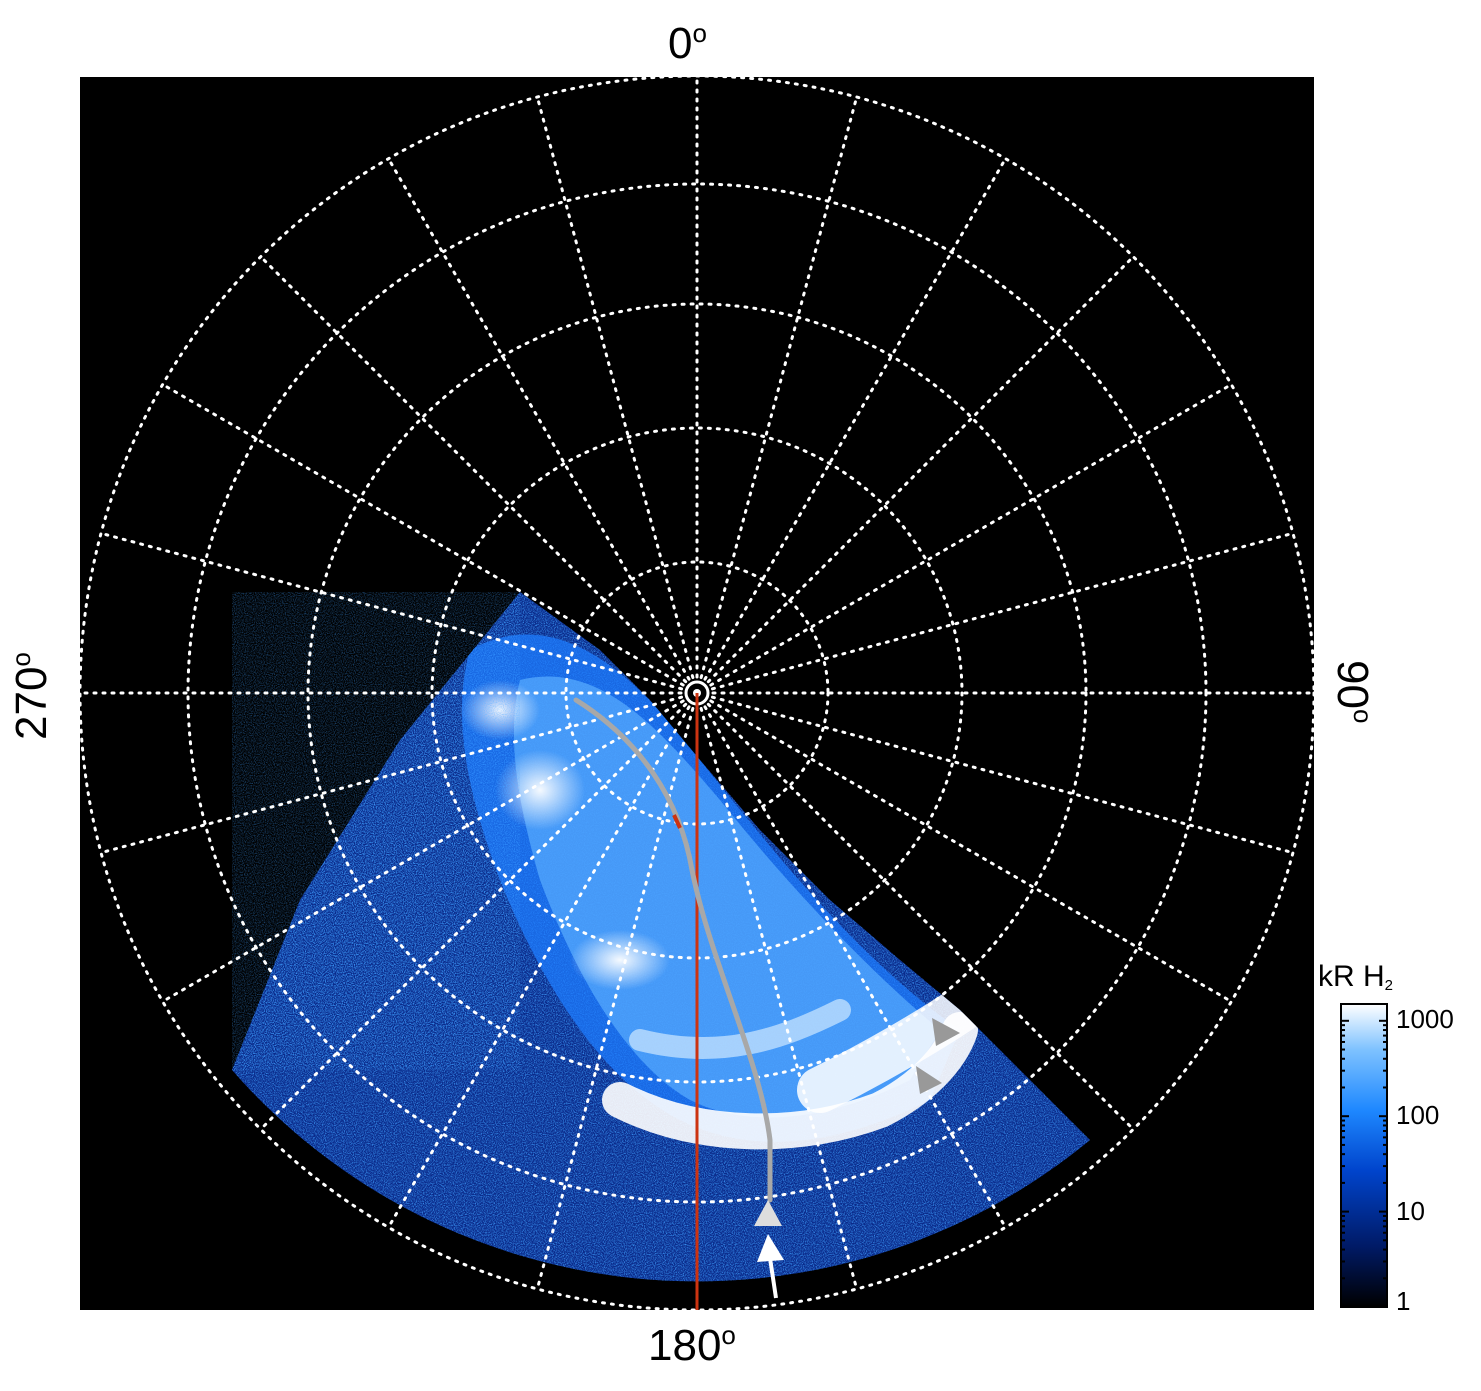 The height and width of the screenshot is (1391, 1481). I want to click on track-red-segment, so click(677, 821).